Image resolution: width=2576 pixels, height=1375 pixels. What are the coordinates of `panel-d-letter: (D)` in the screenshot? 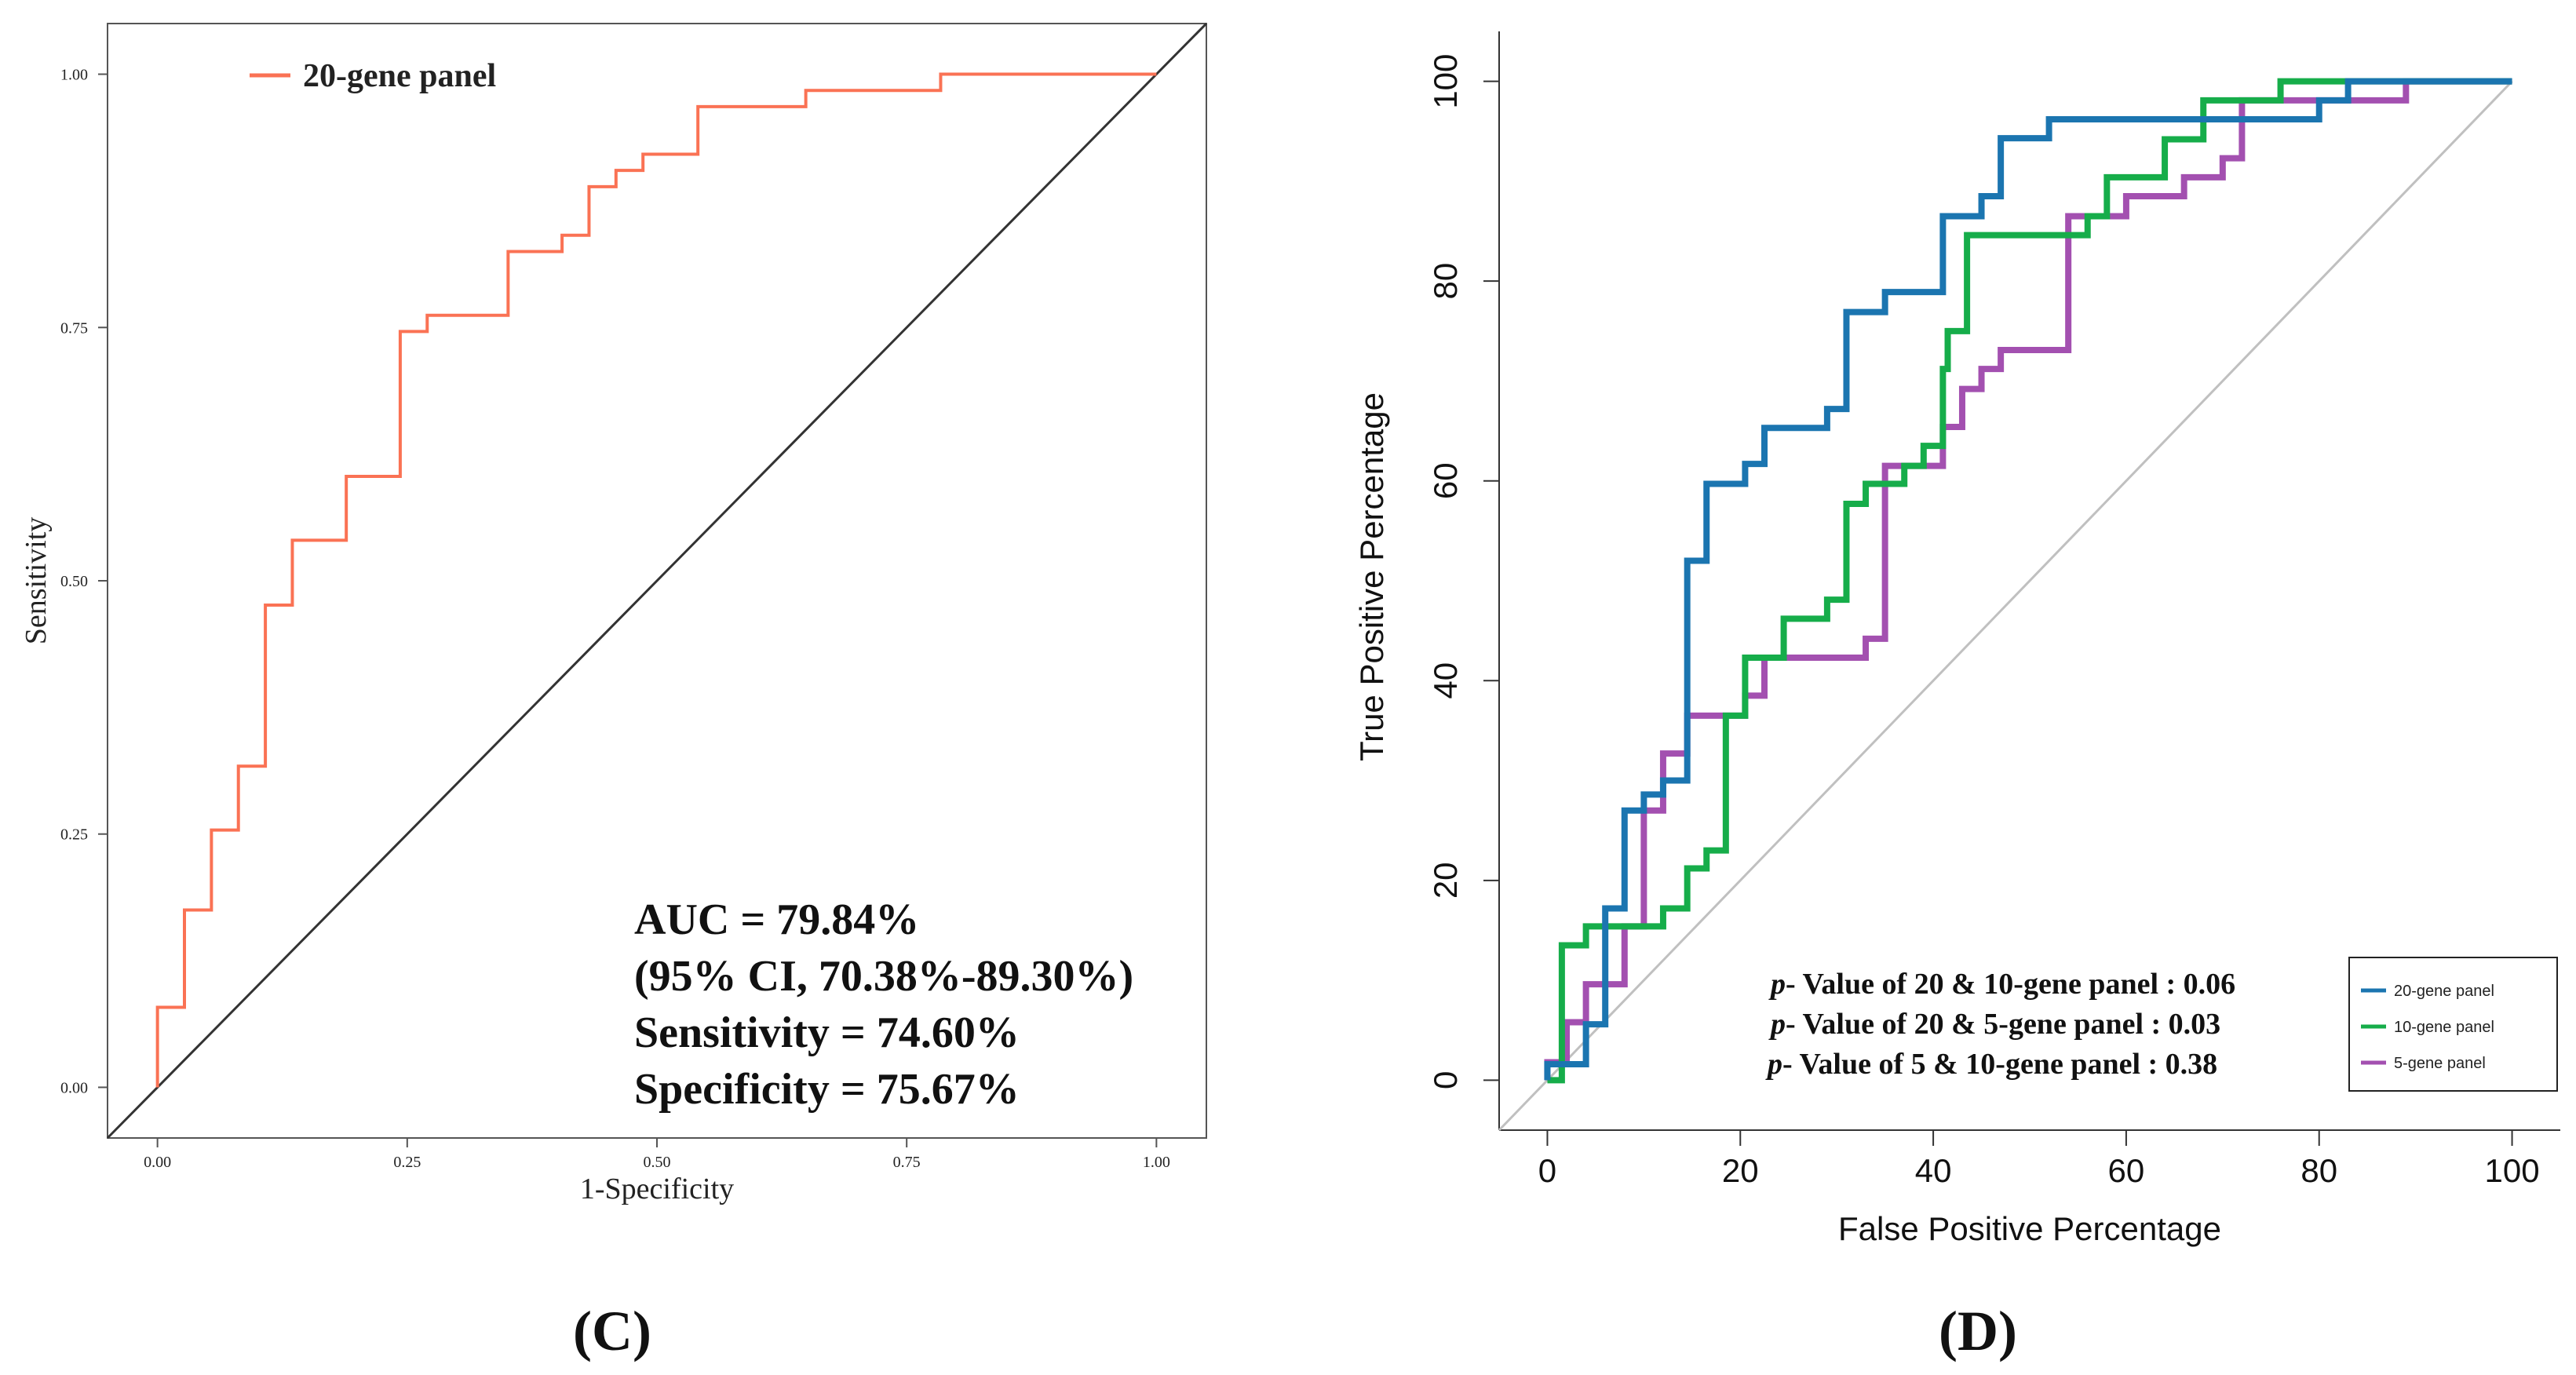 It's located at (1978, 1331).